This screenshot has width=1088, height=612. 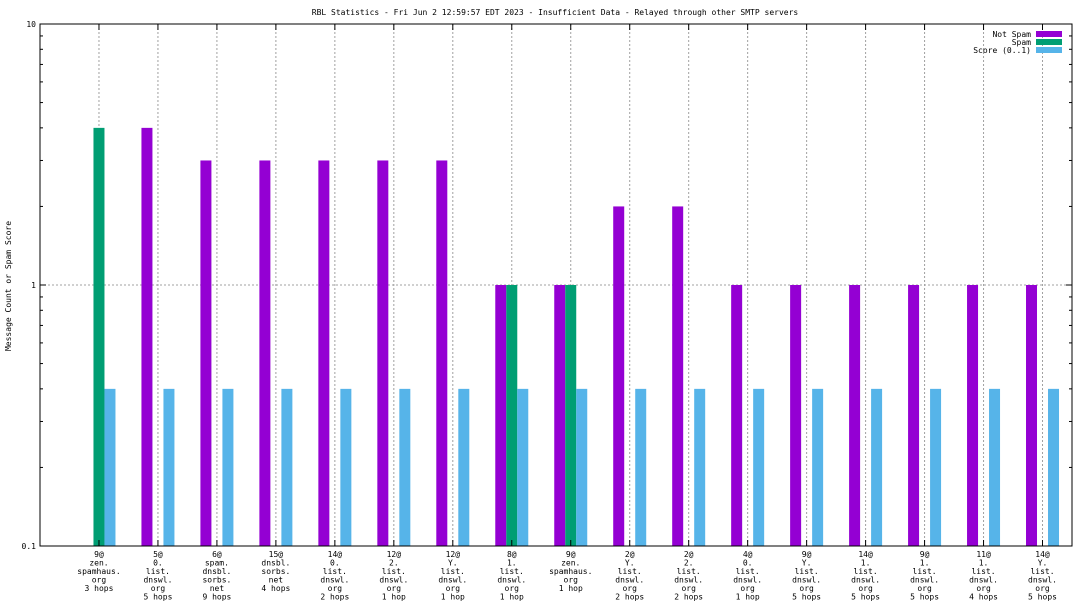 I want to click on x-tick-label: 14@ Y. list. dnswl. org 5 hops, so click(x=1042, y=576).